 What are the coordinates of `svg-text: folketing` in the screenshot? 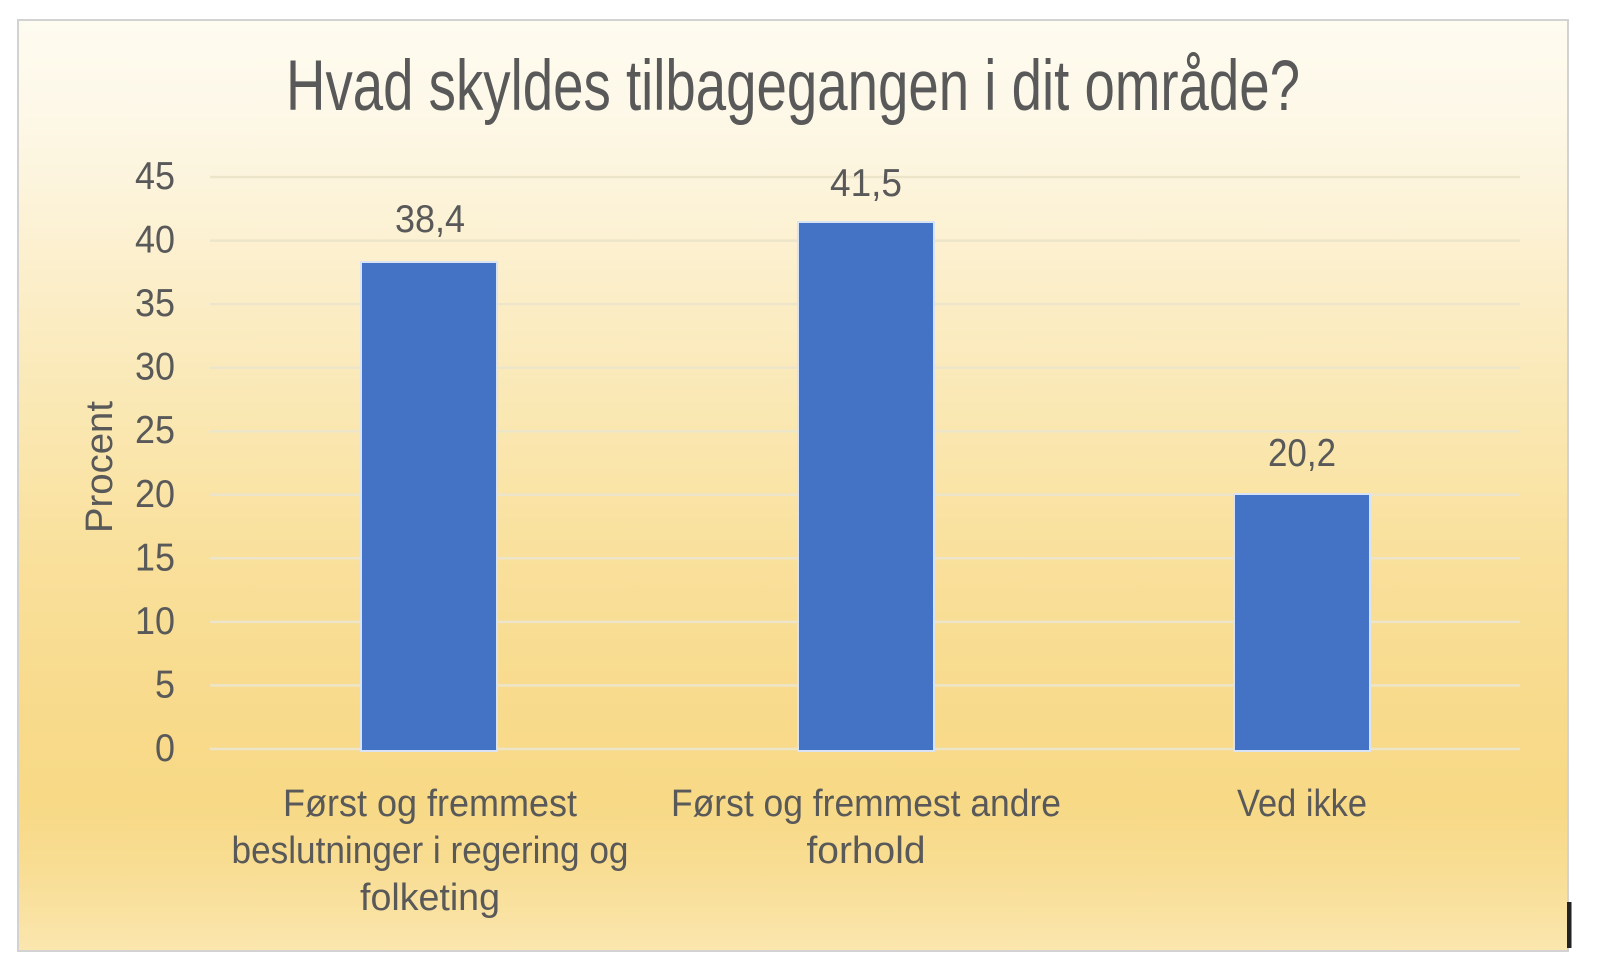 It's located at (430, 898).